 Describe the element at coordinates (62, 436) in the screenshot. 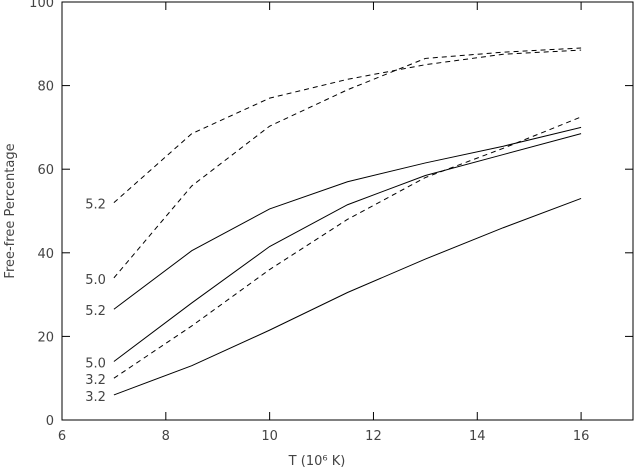

I see `x-tick-label: 6` at that location.